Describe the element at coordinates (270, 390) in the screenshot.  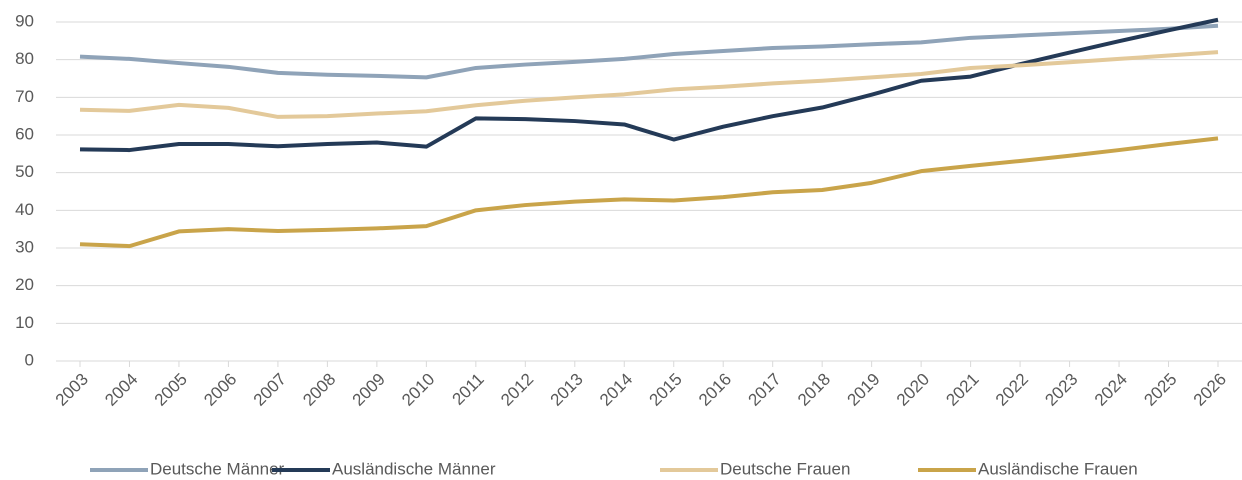
I see `x-tick-label: 2007` at that location.